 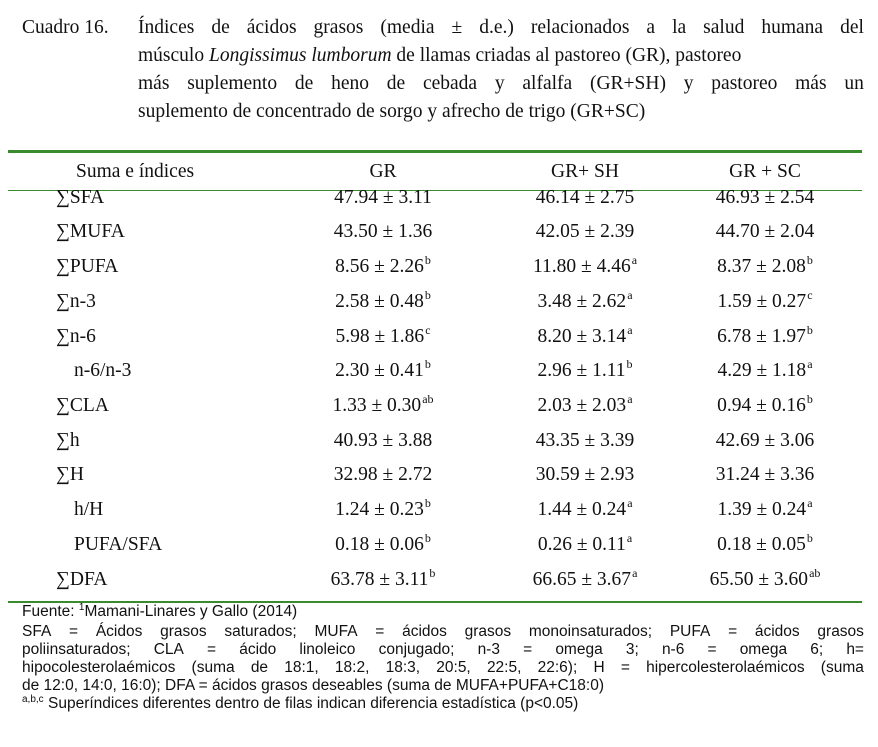 I want to click on word: salud, so click(x=724, y=27).